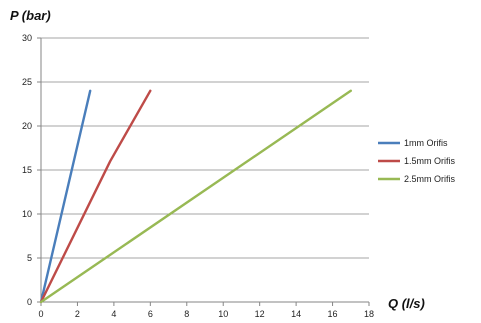 The width and height of the screenshot is (481, 323). What do you see at coordinates (369, 314) in the screenshot?
I see `x-tick-label: 18` at bounding box center [369, 314].